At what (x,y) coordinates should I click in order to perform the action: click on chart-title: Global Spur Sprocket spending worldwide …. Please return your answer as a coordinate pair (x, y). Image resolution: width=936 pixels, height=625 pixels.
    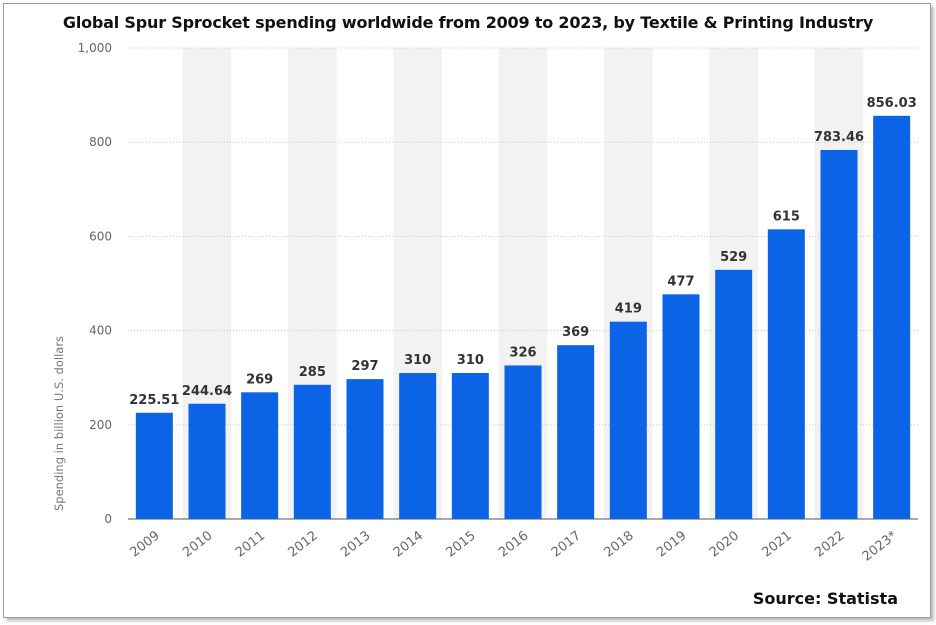
    Looking at the image, I should click on (468, 22).